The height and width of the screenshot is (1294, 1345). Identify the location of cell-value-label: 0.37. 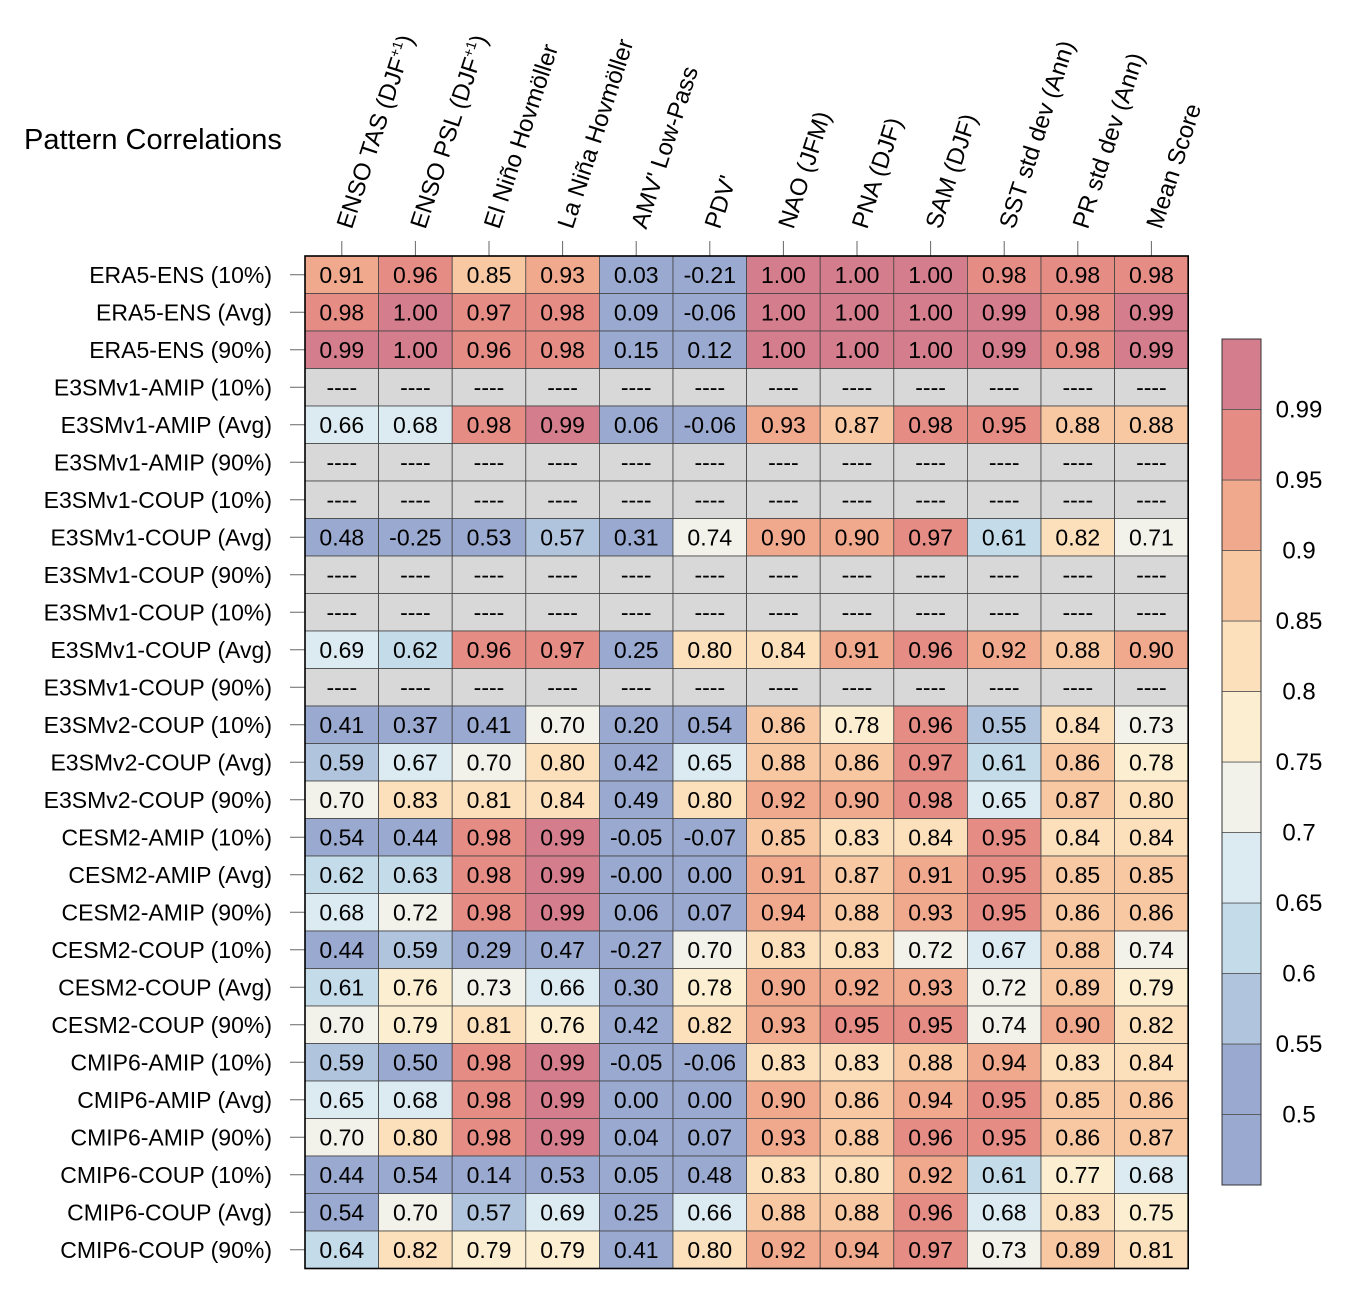
(415, 725).